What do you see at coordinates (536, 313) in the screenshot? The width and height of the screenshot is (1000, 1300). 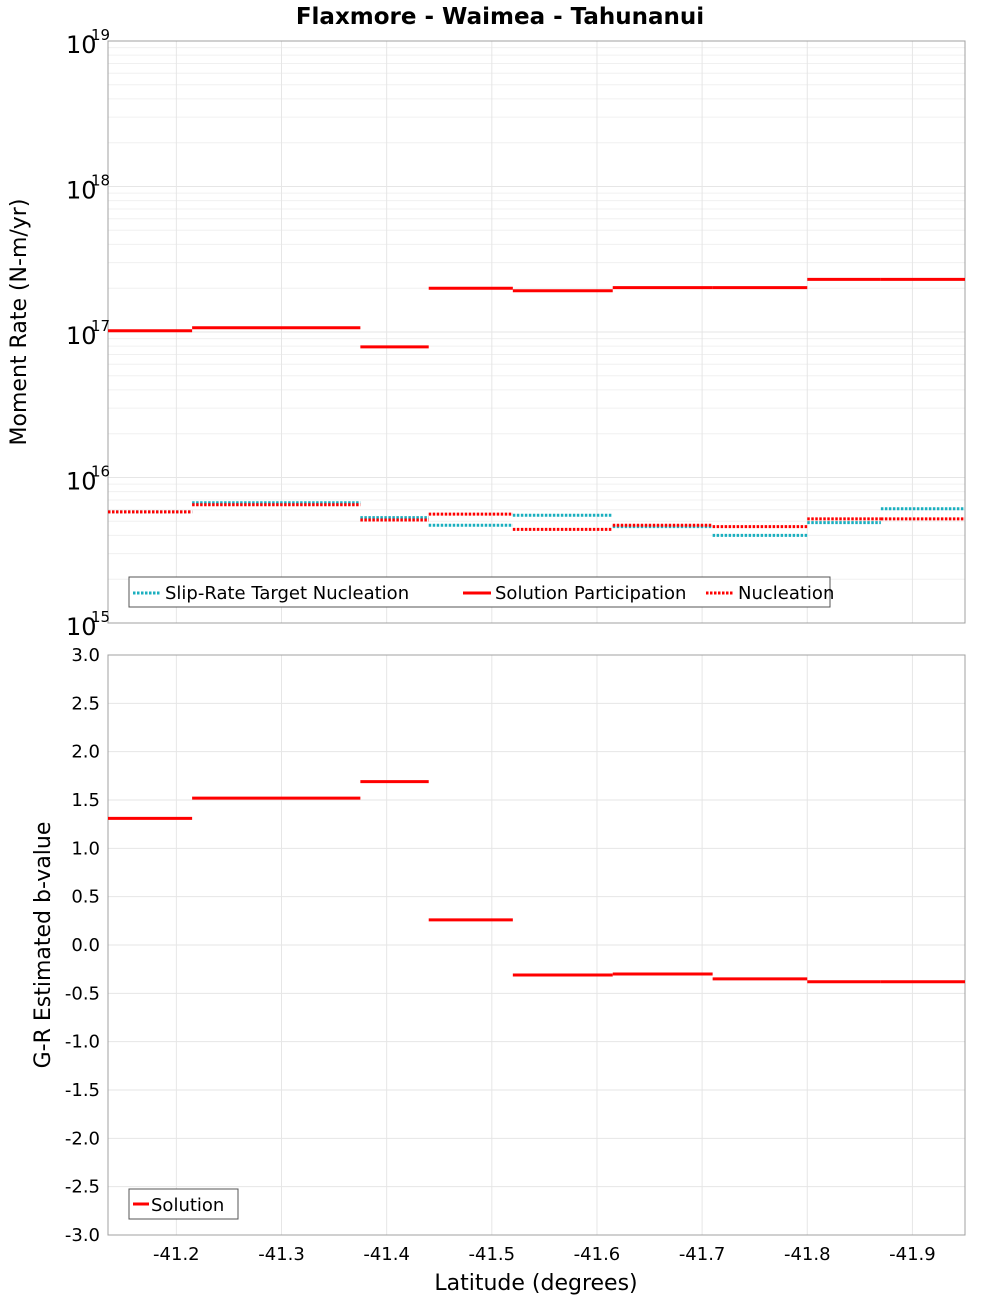 I see `series-solution-participation` at bounding box center [536, 313].